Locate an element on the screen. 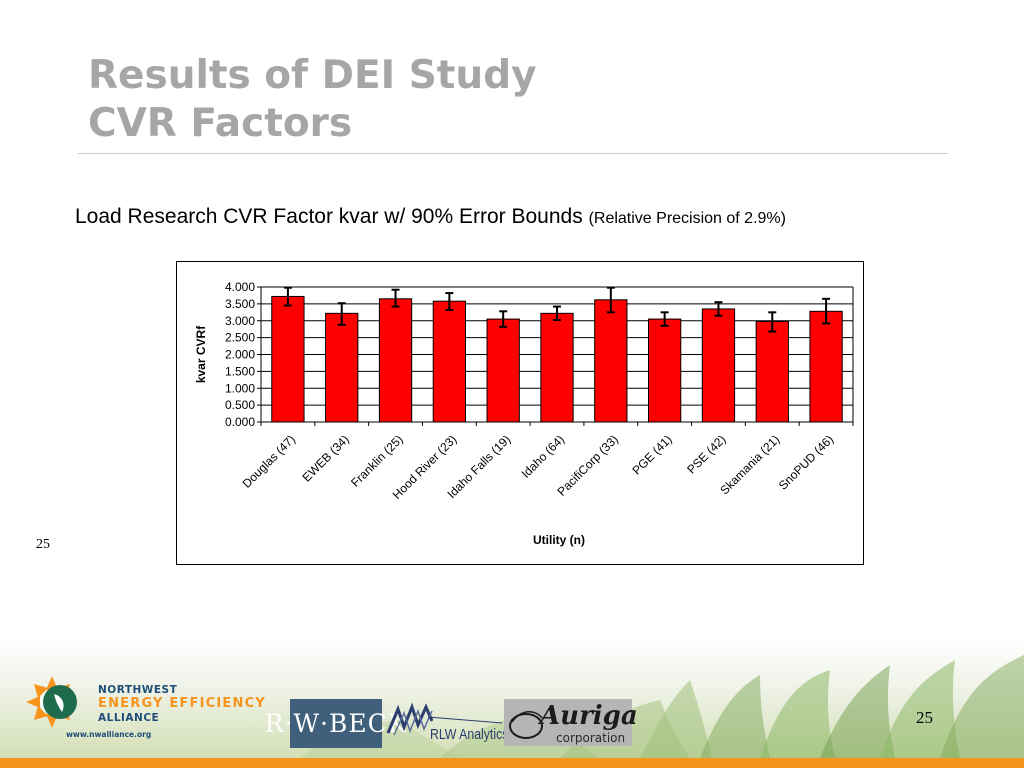 This screenshot has width=1024, height=768. title-line-2: CVR Factors is located at coordinates (220, 123).